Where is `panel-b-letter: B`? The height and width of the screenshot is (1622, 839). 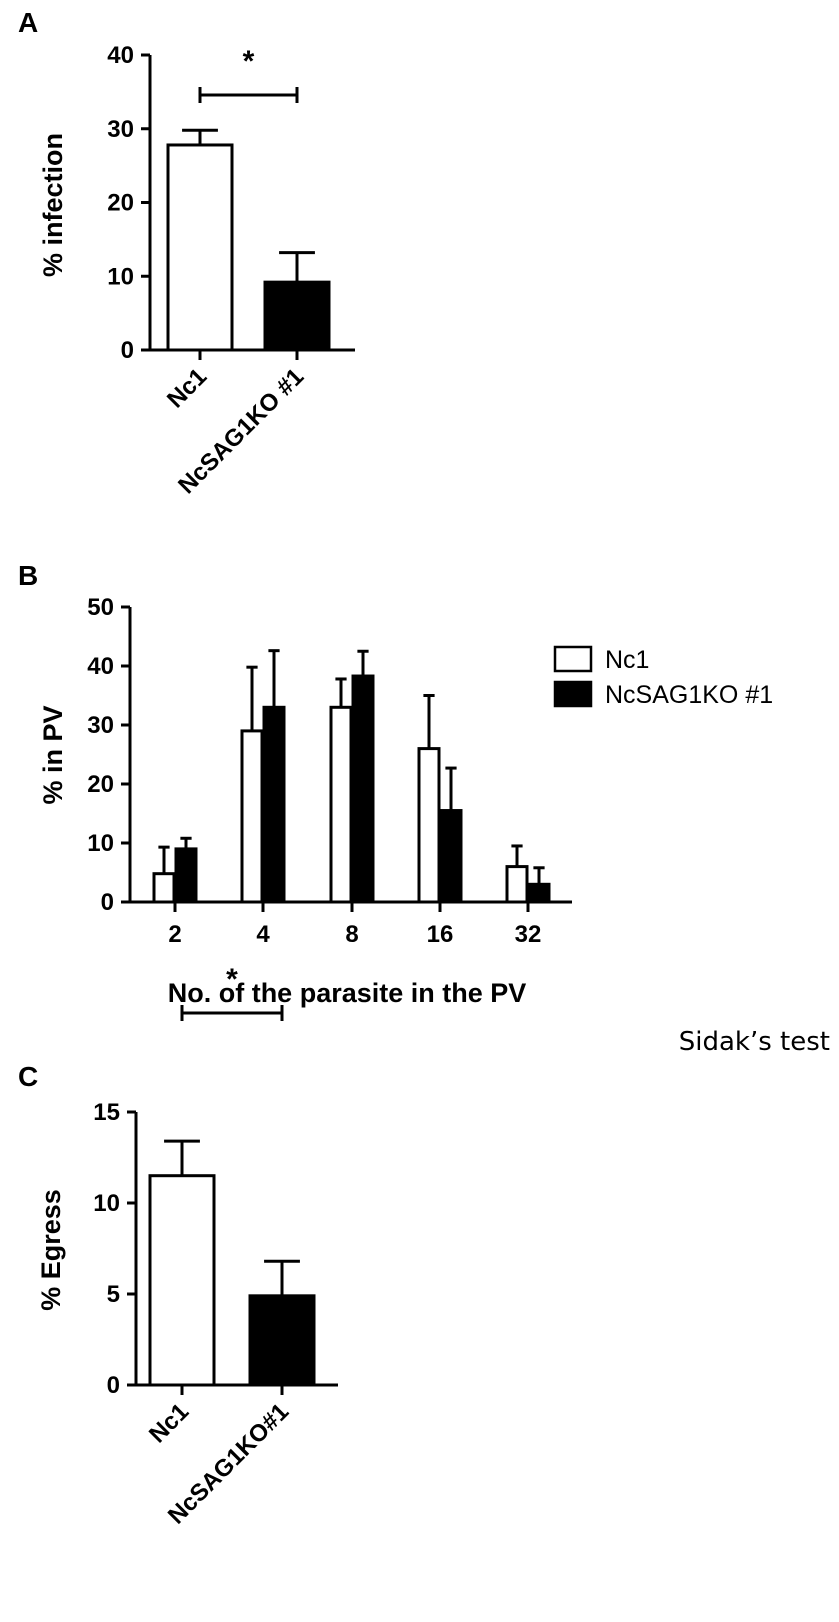
panel-b-letter: B is located at coordinates (28, 575).